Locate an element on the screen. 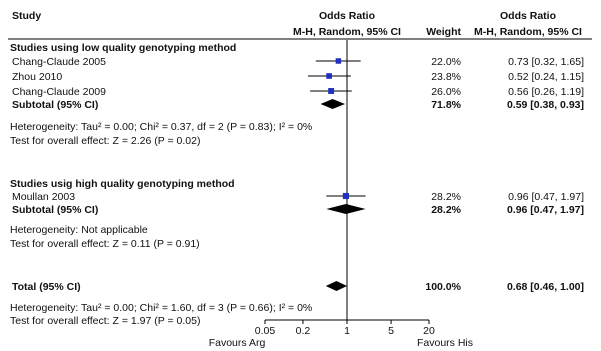  study-ci-text: 0.73 [0.32, 1.65] is located at coordinates (546, 62).